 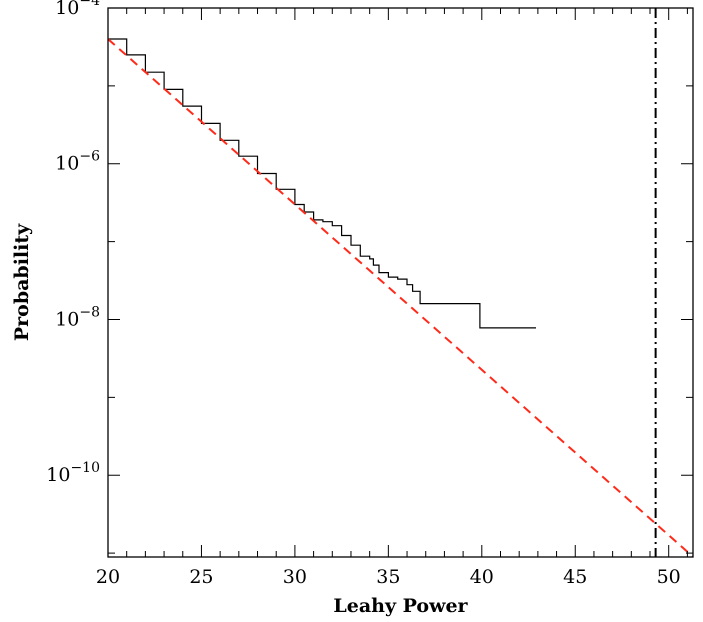 What do you see at coordinates (77, 9) in the screenshot?
I see `y-tick-label: 10−4` at bounding box center [77, 9].